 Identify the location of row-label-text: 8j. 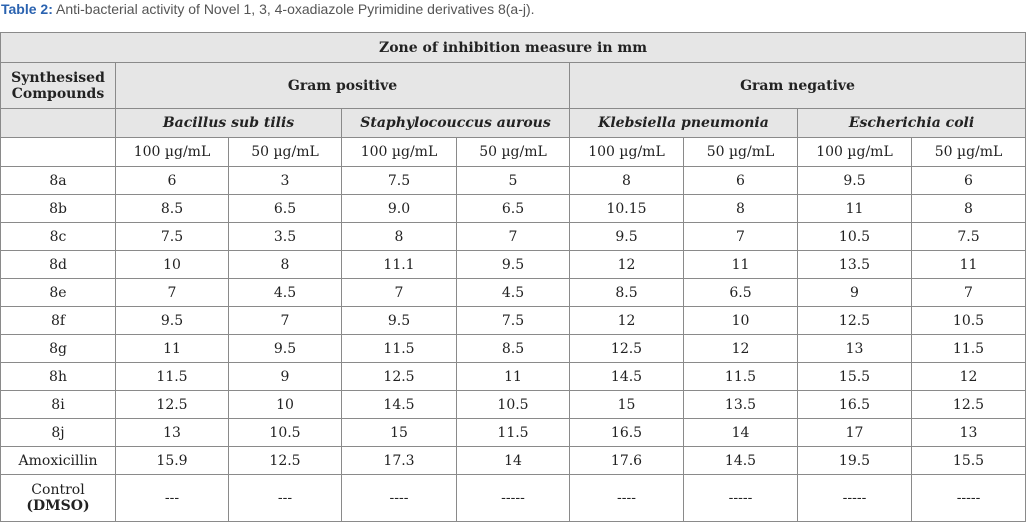
(58, 432).